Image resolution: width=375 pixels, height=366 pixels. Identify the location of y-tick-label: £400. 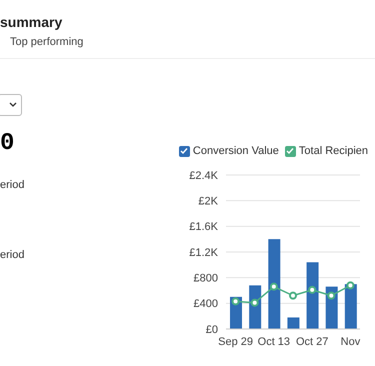
(206, 304).